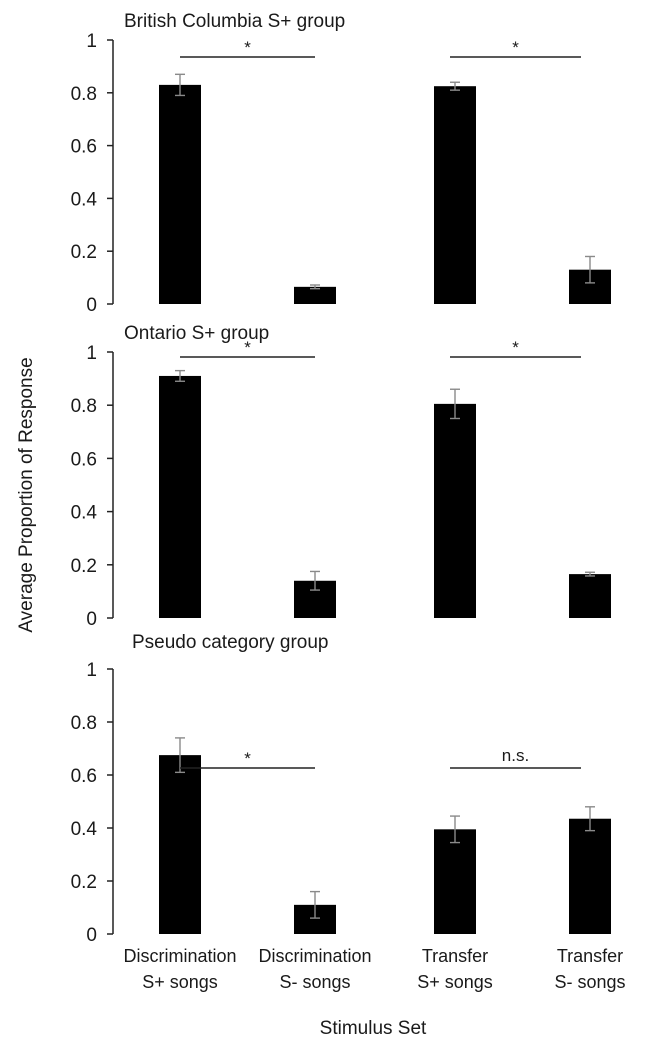 The width and height of the screenshot is (654, 1051). What do you see at coordinates (230, 642) in the screenshot?
I see `panel-title: Pseudo category group` at bounding box center [230, 642].